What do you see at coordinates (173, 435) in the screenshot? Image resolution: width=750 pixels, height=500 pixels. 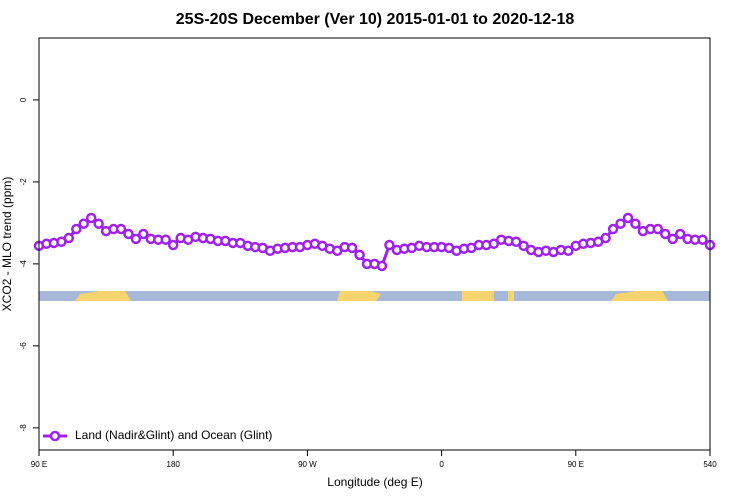 I see `legend-label: Land (Nadir&Glint) and Ocean (Glint)` at bounding box center [173, 435].